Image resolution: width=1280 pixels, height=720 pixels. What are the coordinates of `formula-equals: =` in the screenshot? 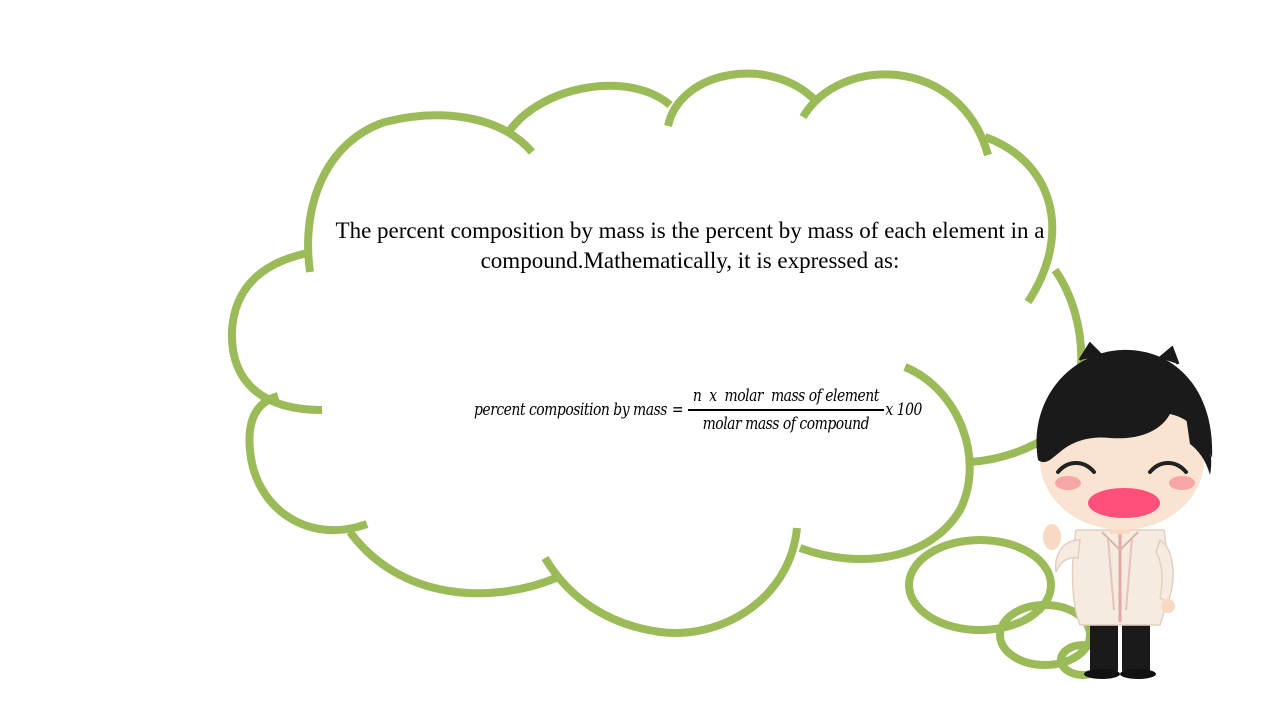 It's located at (677, 410).